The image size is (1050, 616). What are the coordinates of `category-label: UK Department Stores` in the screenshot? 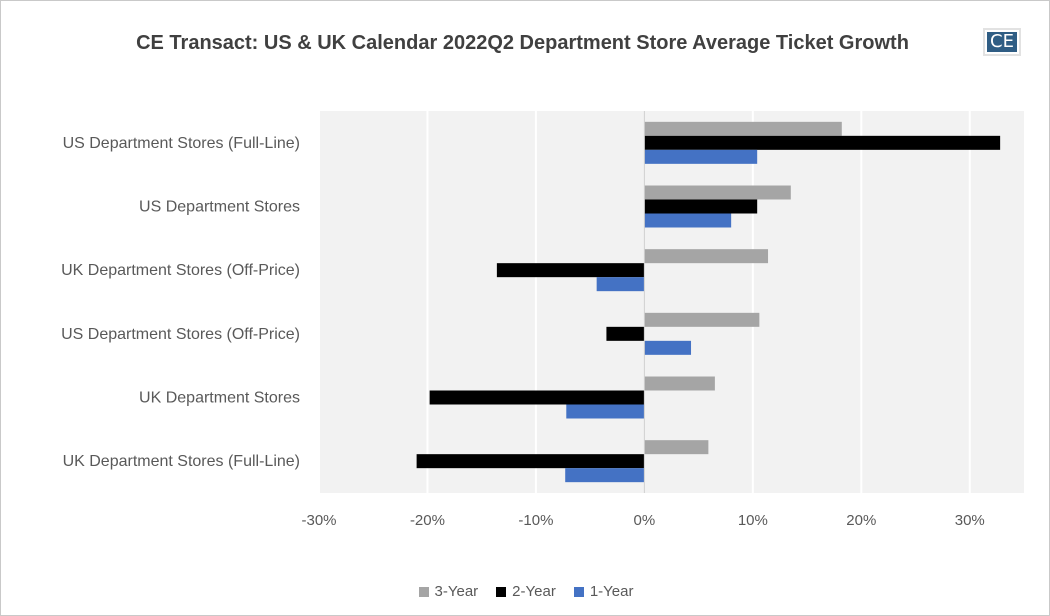 It's located at (219, 398).